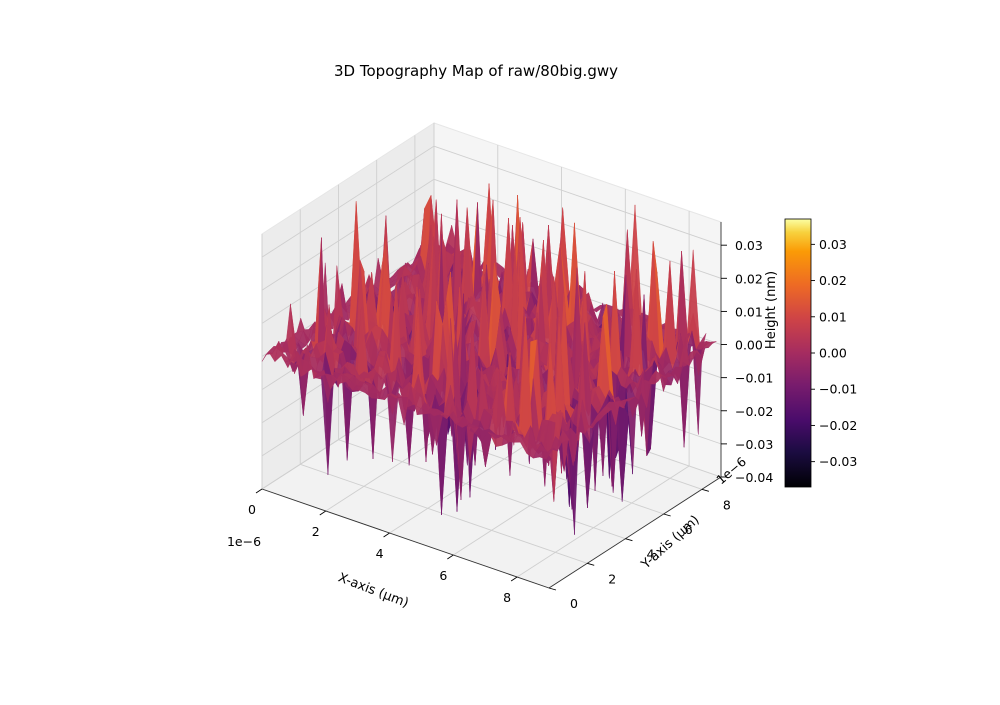 The width and height of the screenshot is (1000, 705). What do you see at coordinates (574, 603) in the screenshot?
I see `y-tick-label: 0` at bounding box center [574, 603].